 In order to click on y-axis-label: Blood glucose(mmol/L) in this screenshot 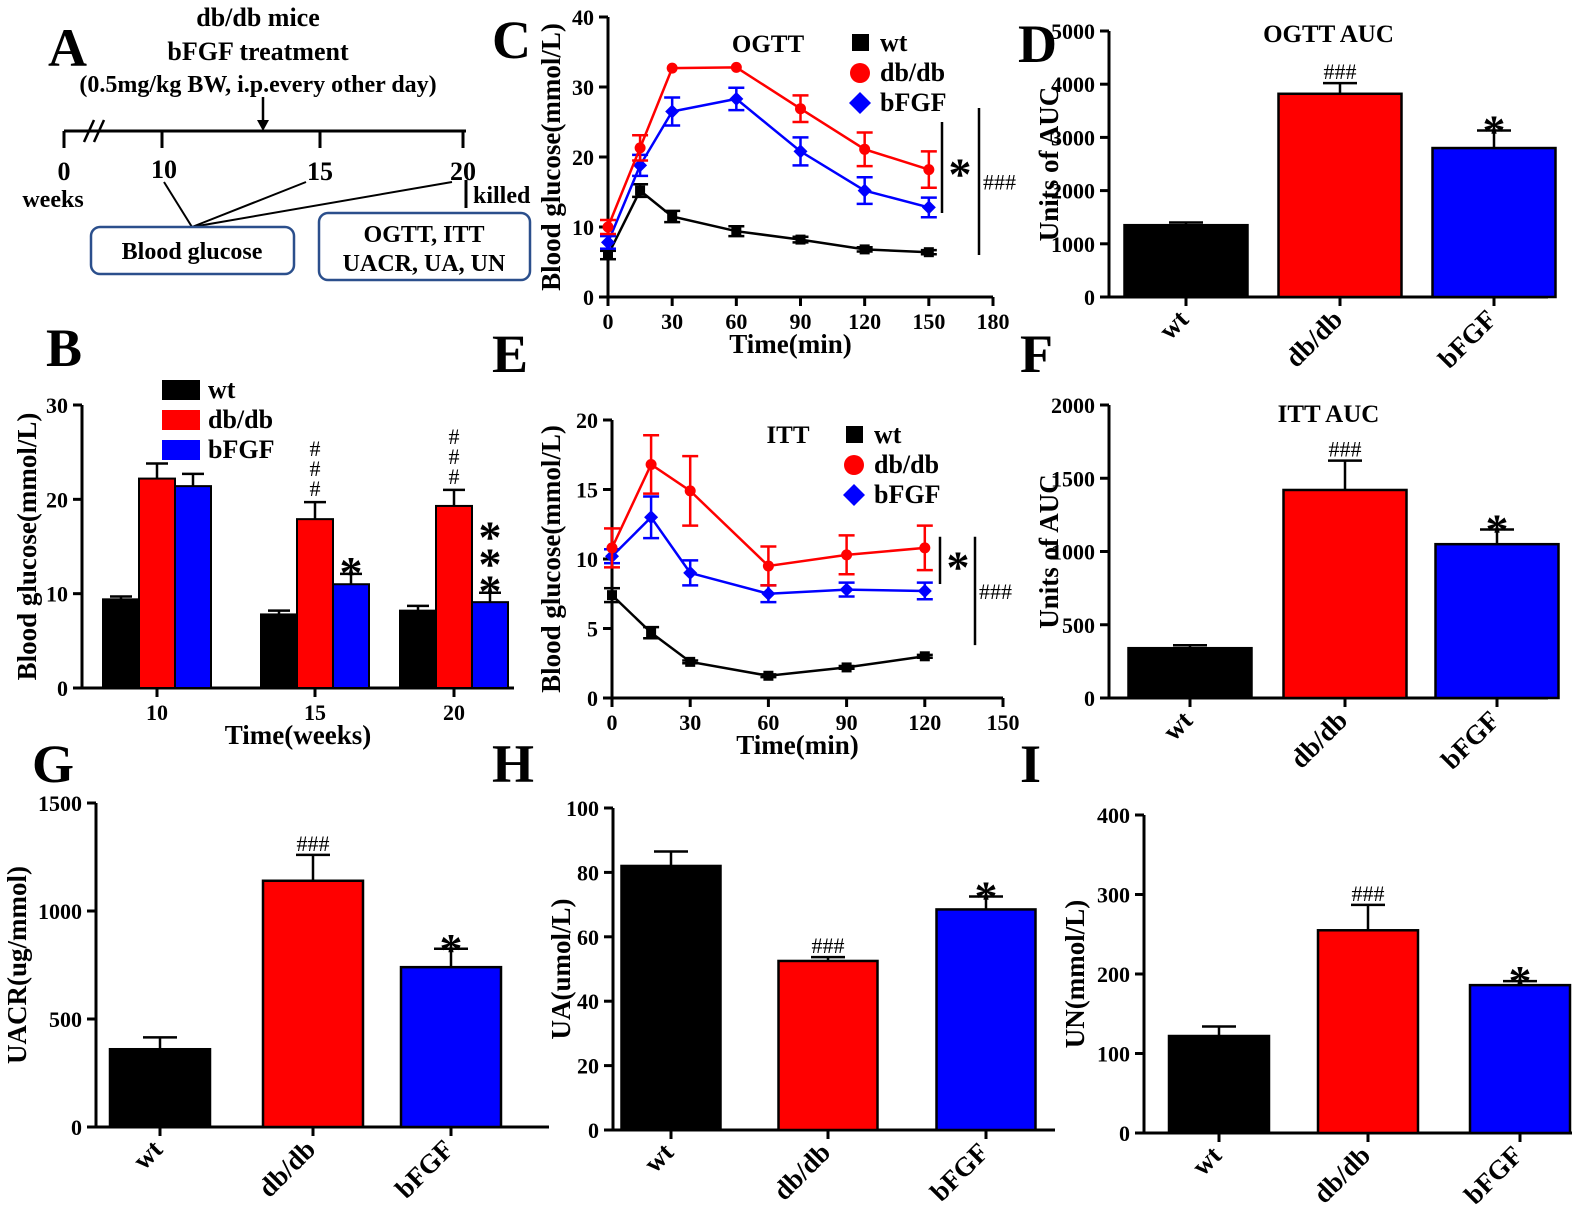, I will do `click(27, 547)`.